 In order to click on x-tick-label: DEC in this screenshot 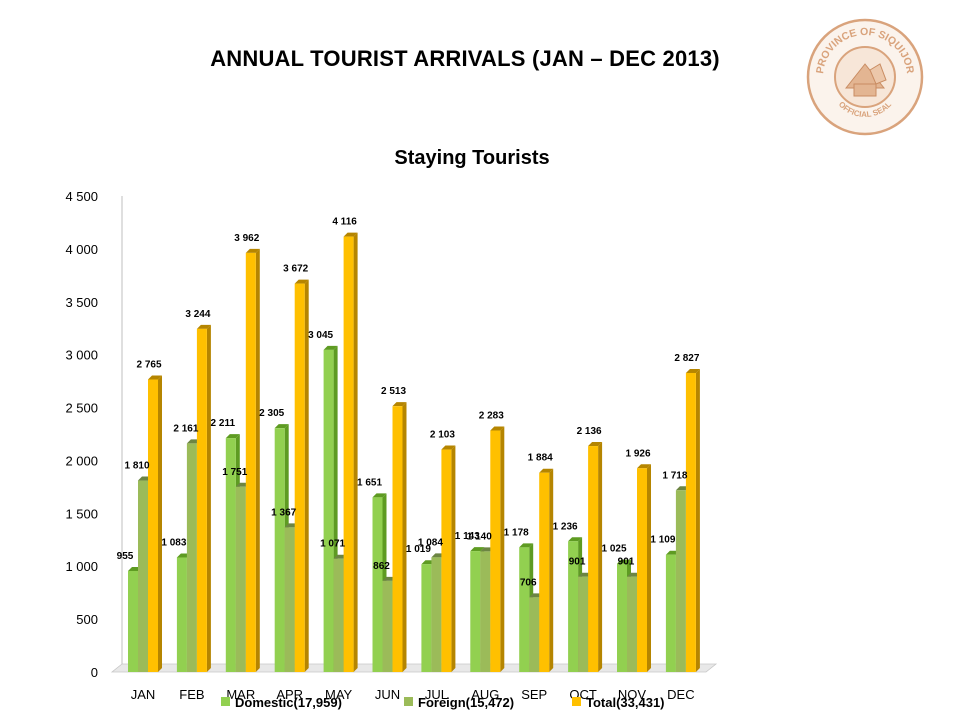, I will do `click(680, 694)`.